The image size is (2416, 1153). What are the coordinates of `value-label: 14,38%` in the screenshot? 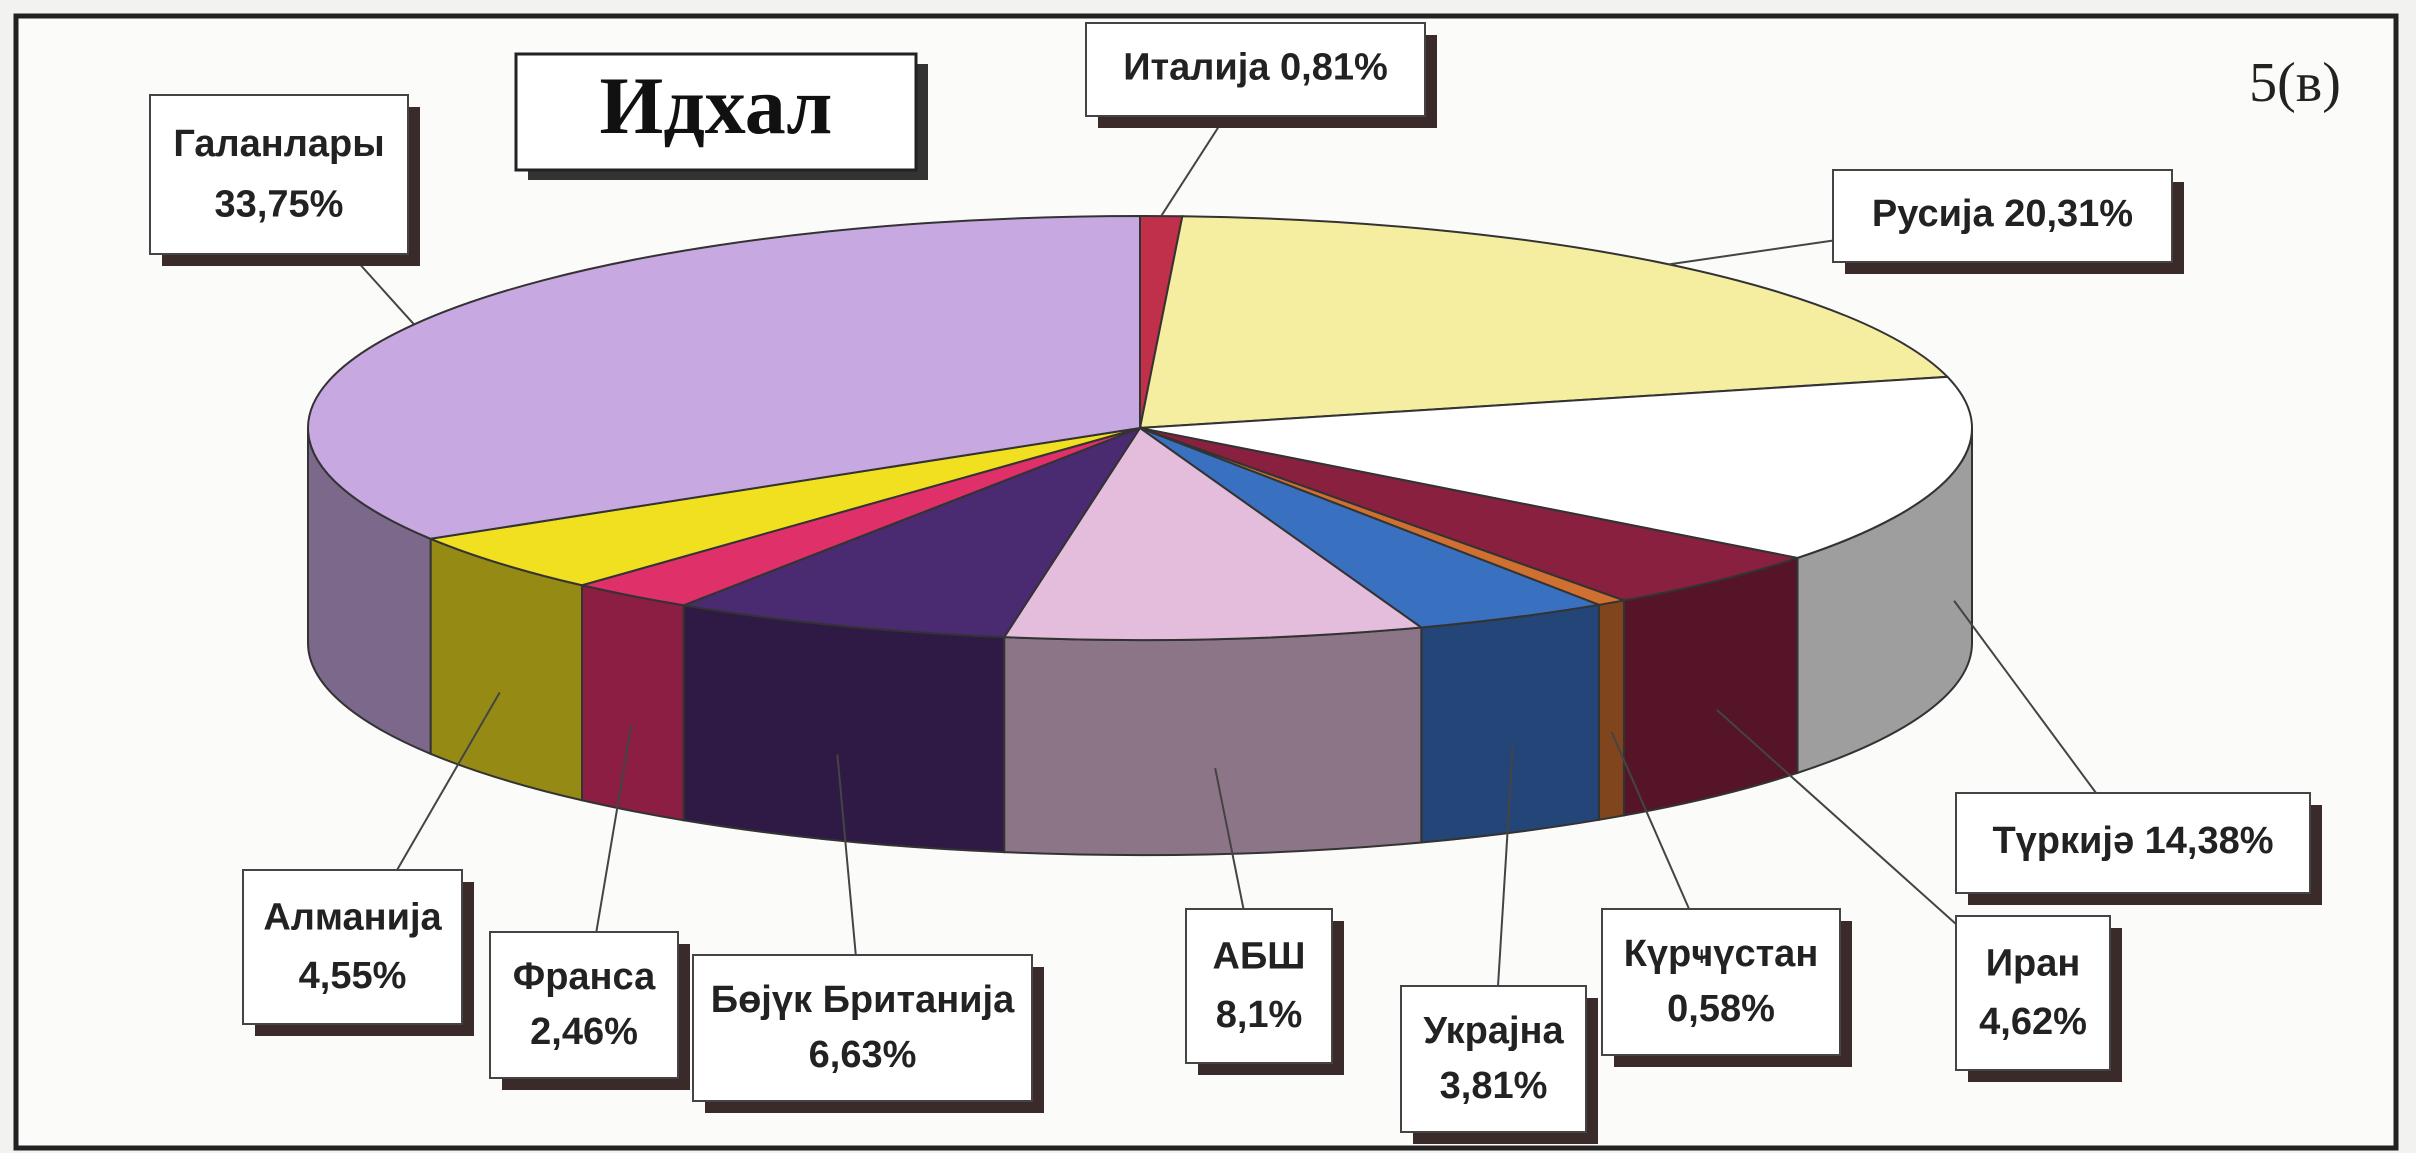 It's located at (2209, 841).